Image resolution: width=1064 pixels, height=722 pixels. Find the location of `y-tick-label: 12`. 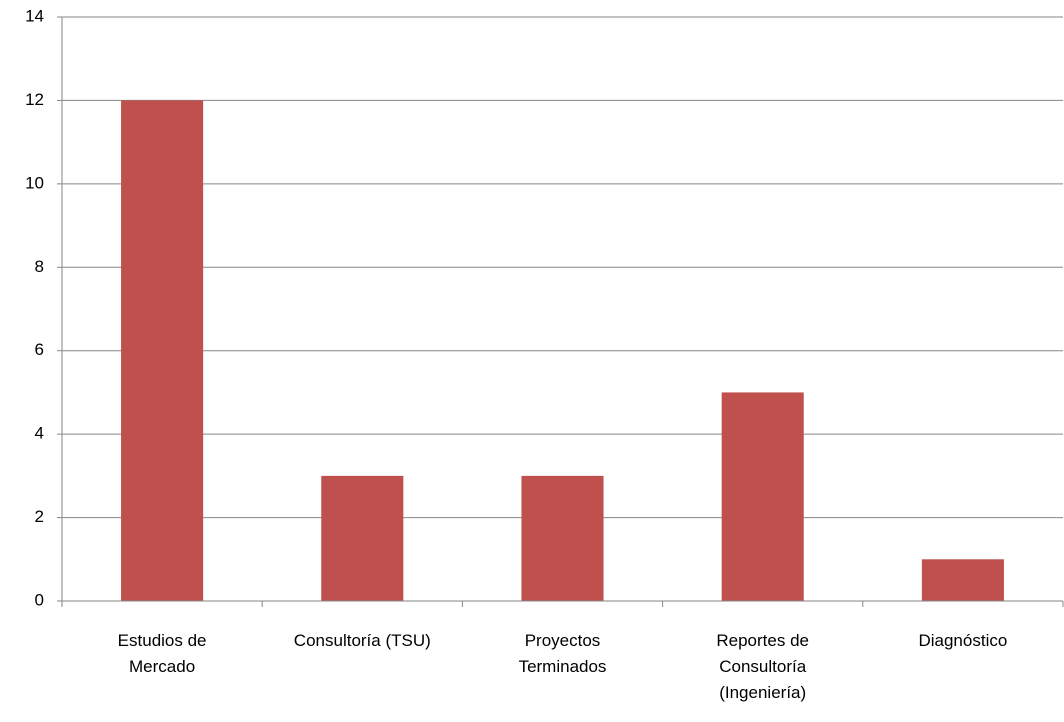

y-tick-label: 12 is located at coordinates (34, 99).